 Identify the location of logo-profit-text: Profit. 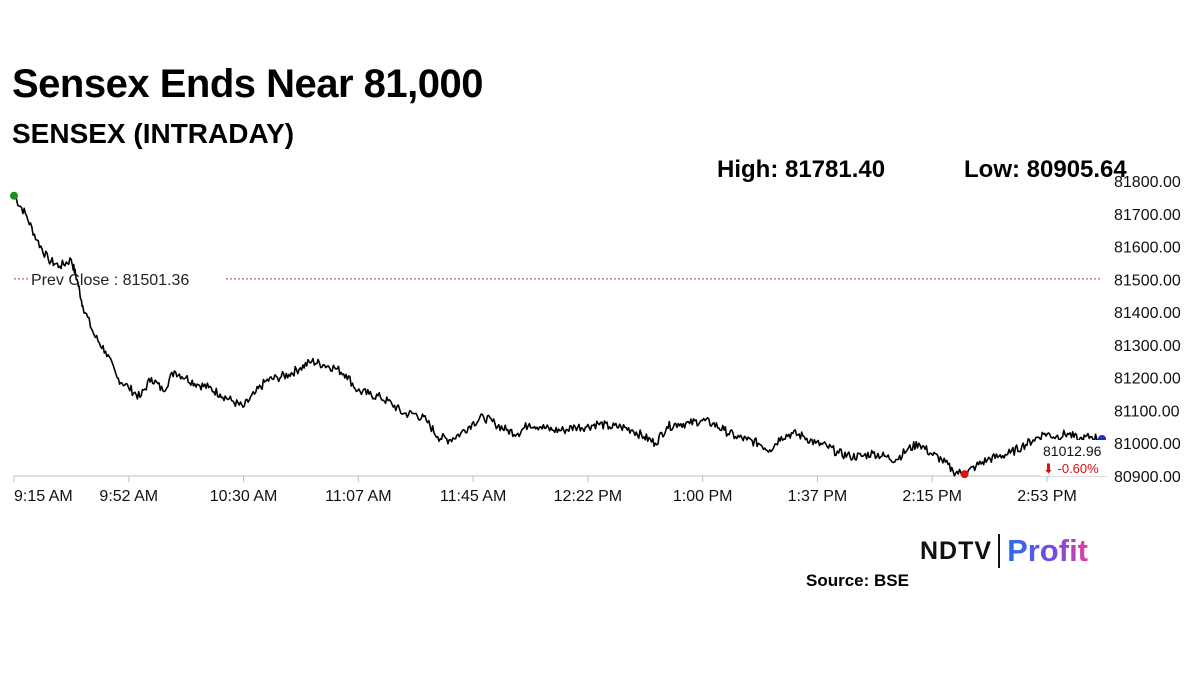
(1047, 550).